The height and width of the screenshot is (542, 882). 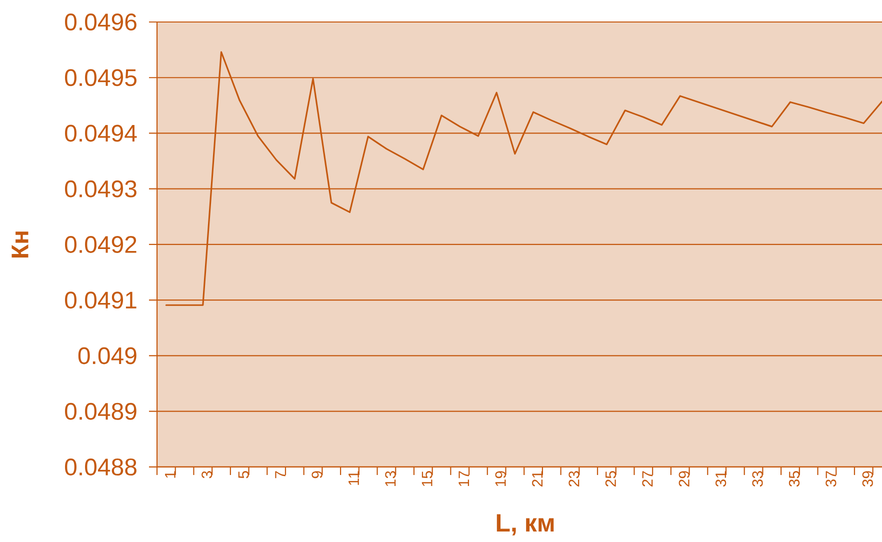 I want to click on x-tick-label: 11, so click(x=353, y=478).